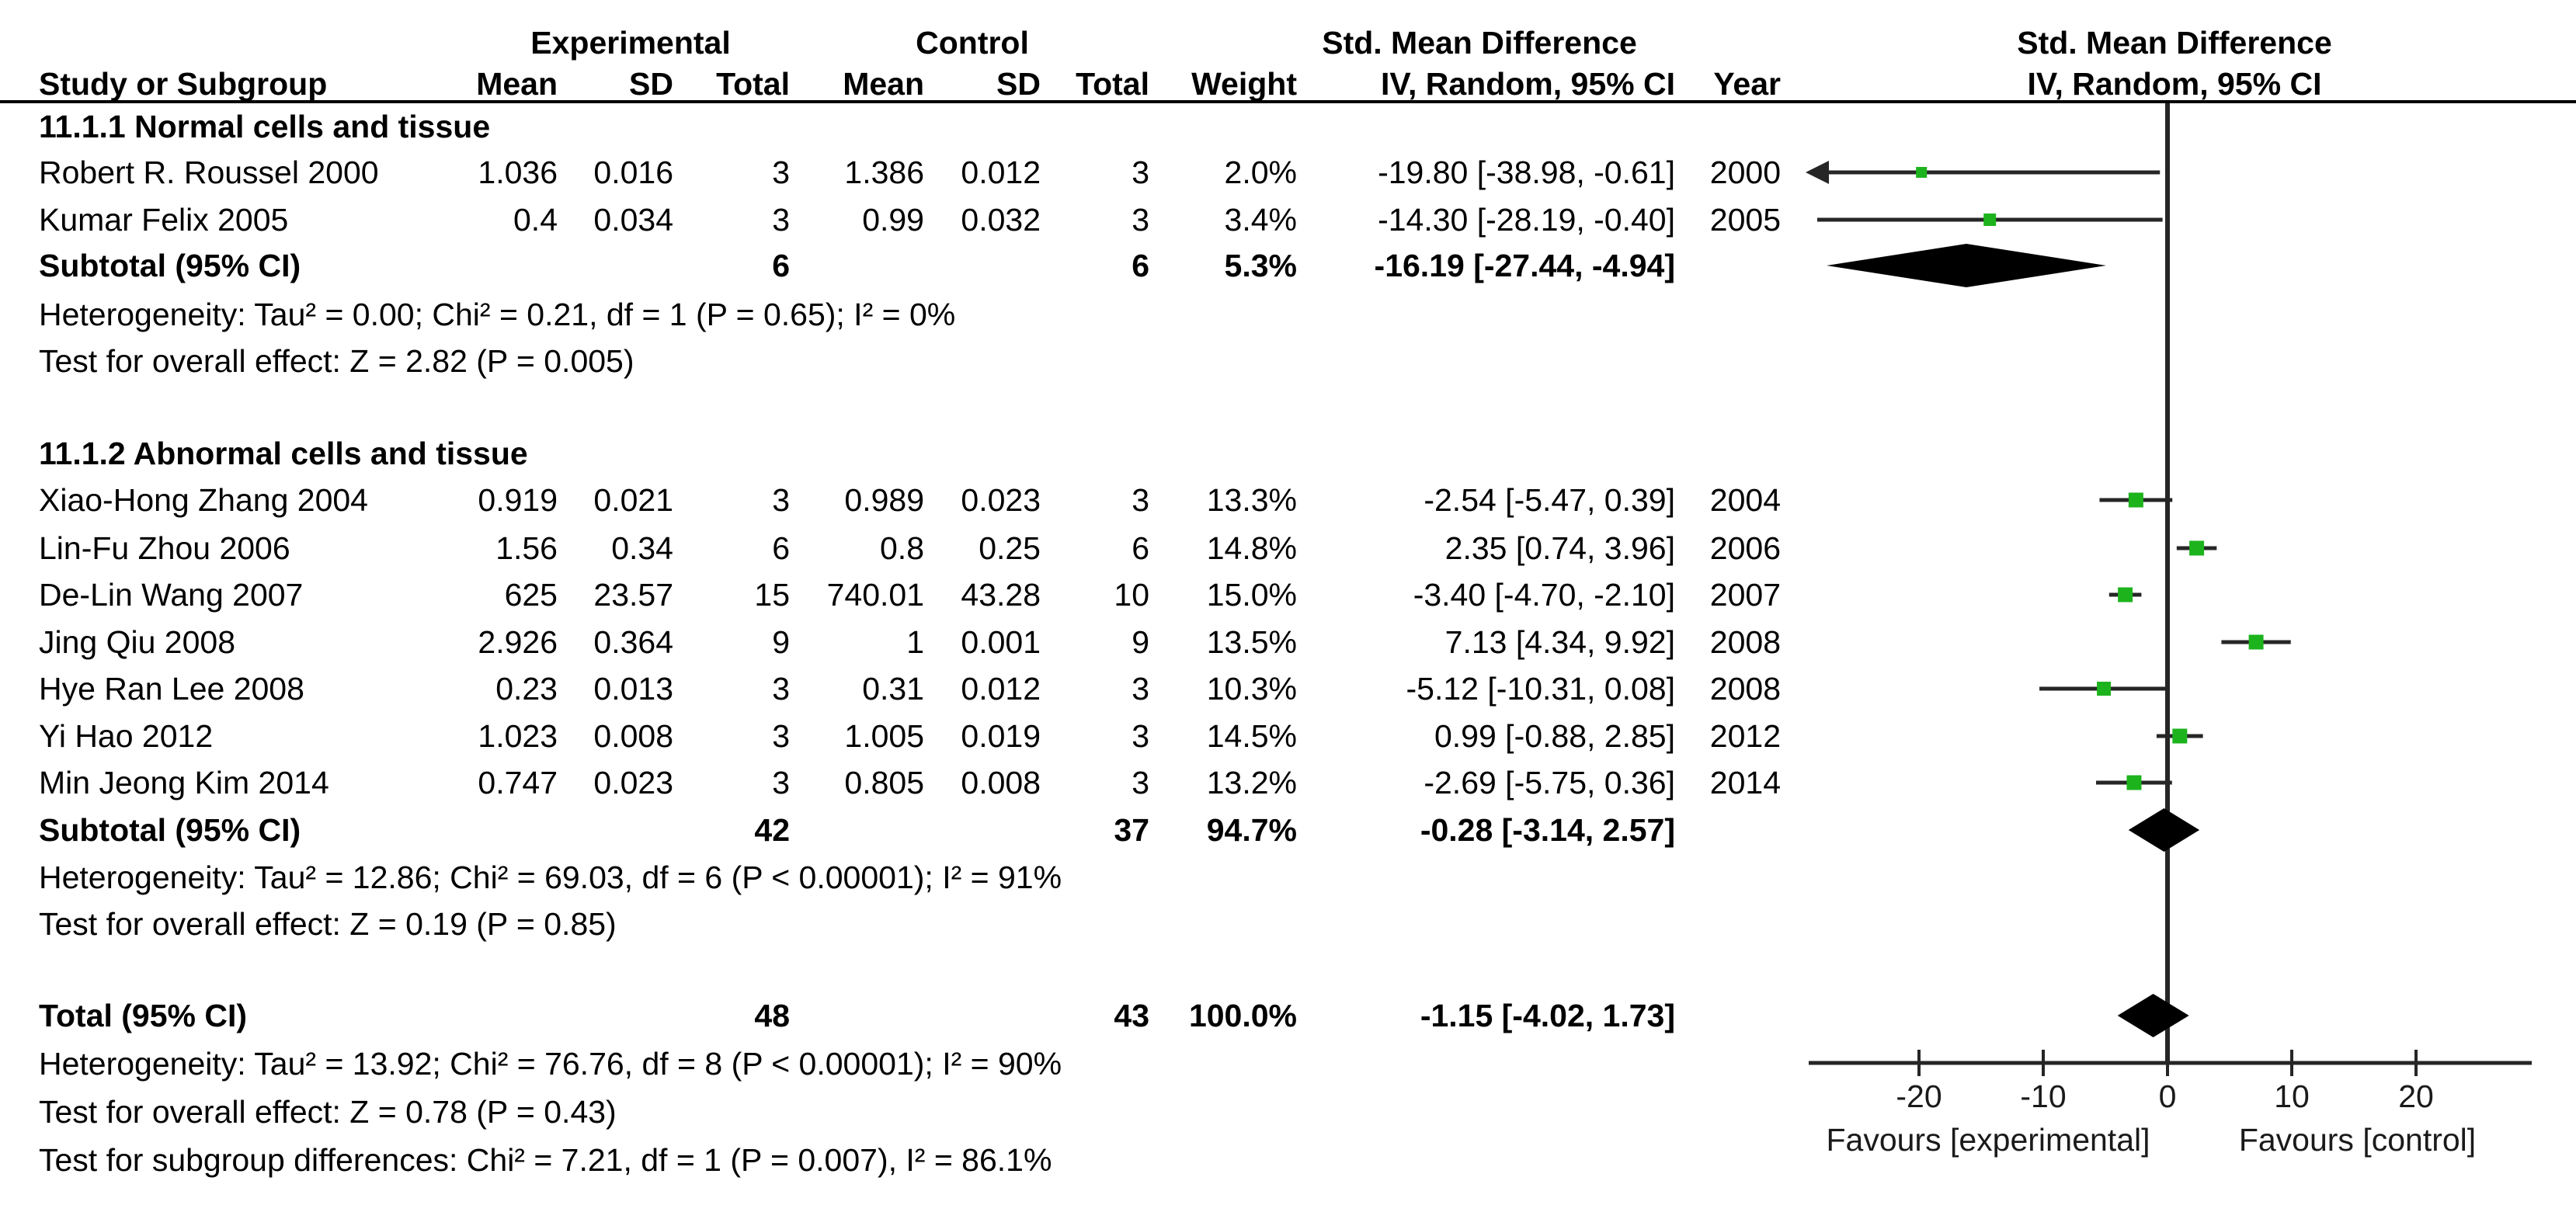 The image size is (2576, 1212). What do you see at coordinates (1745, 548) in the screenshot?
I see `study-year: 2006` at bounding box center [1745, 548].